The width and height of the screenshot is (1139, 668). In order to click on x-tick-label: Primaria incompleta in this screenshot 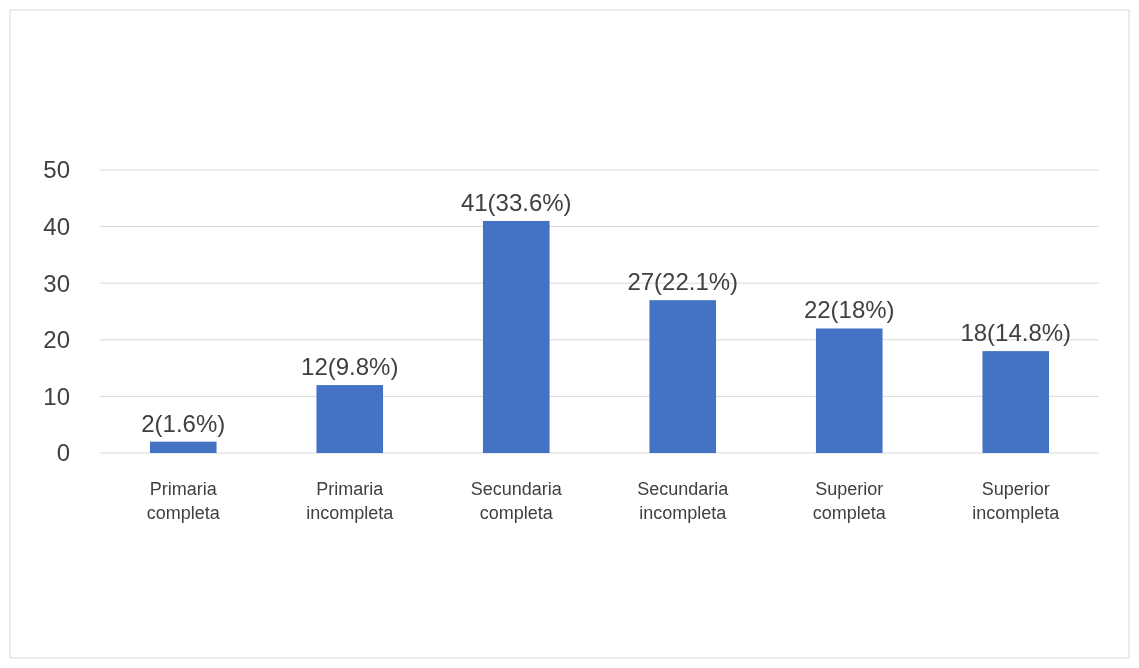, I will do `click(350, 501)`.